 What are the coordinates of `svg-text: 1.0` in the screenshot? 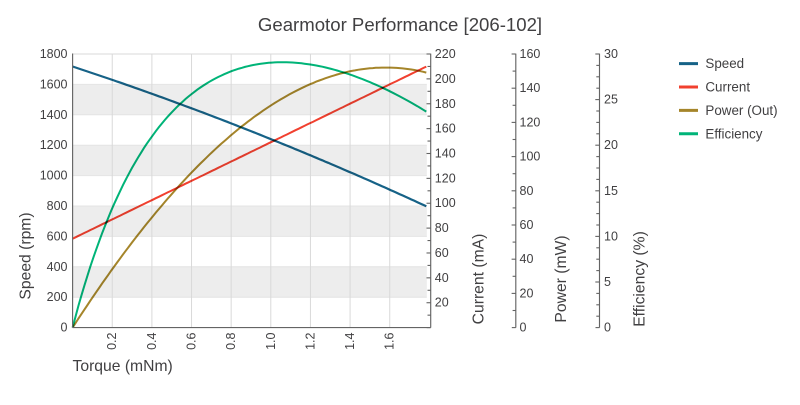 It's located at (271, 340).